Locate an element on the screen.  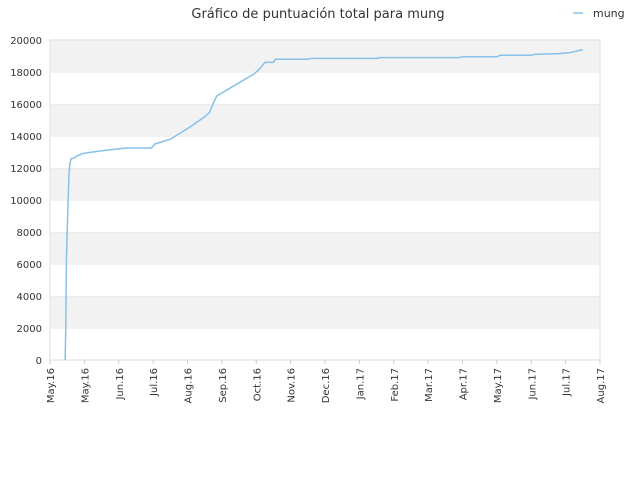
y-tick-label: 8000 is located at coordinates (29, 233).